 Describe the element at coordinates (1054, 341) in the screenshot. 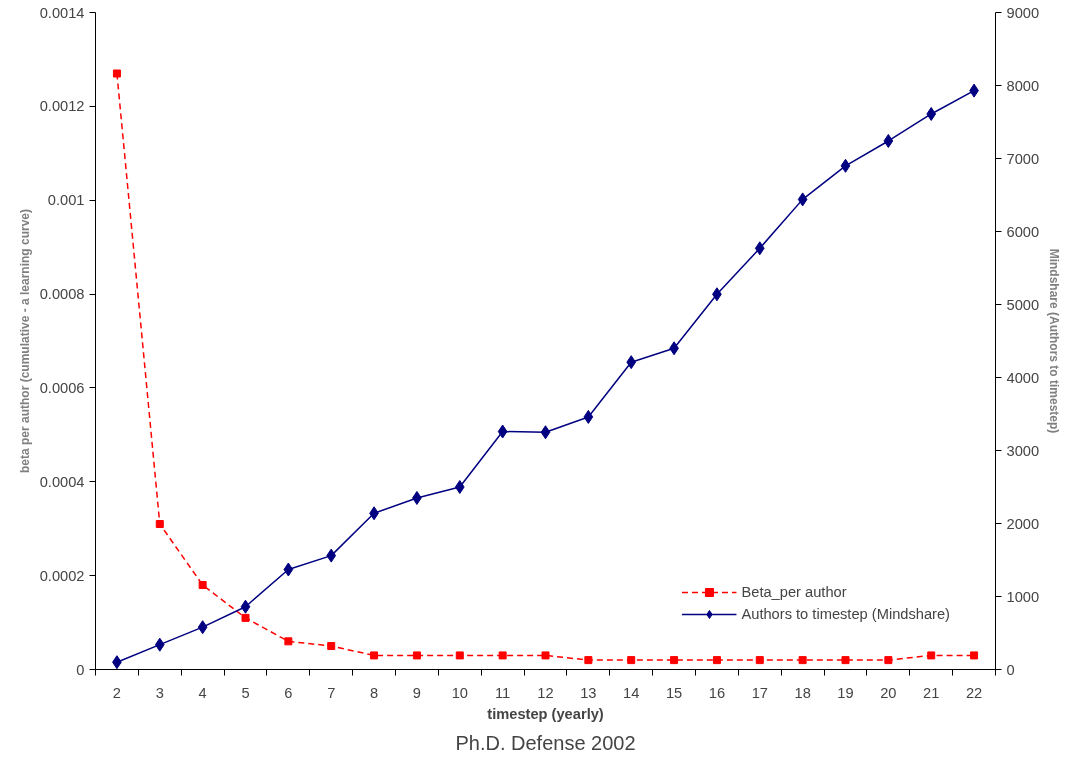

I see `y2-axis-title: Mindshare (Authors to timestep)` at that location.